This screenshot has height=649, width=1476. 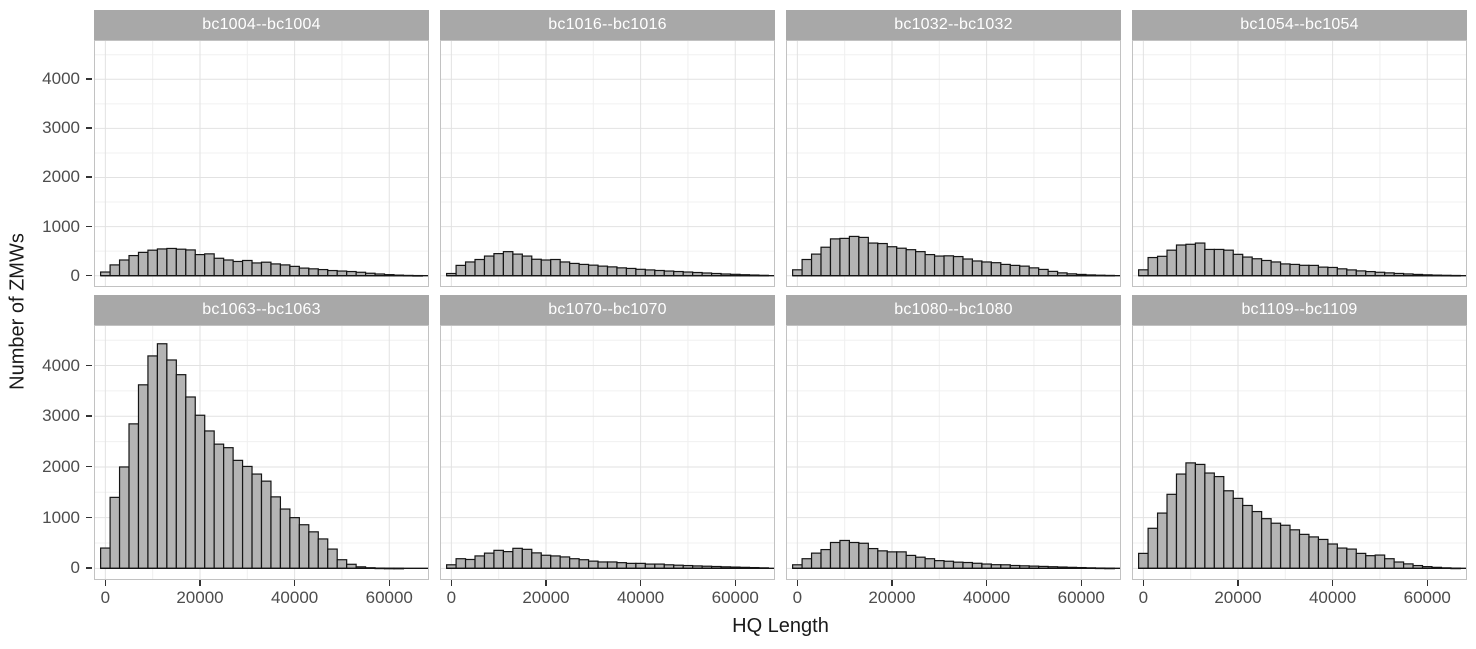 I want to click on x-tick-label: 20000, so click(x=892, y=597).